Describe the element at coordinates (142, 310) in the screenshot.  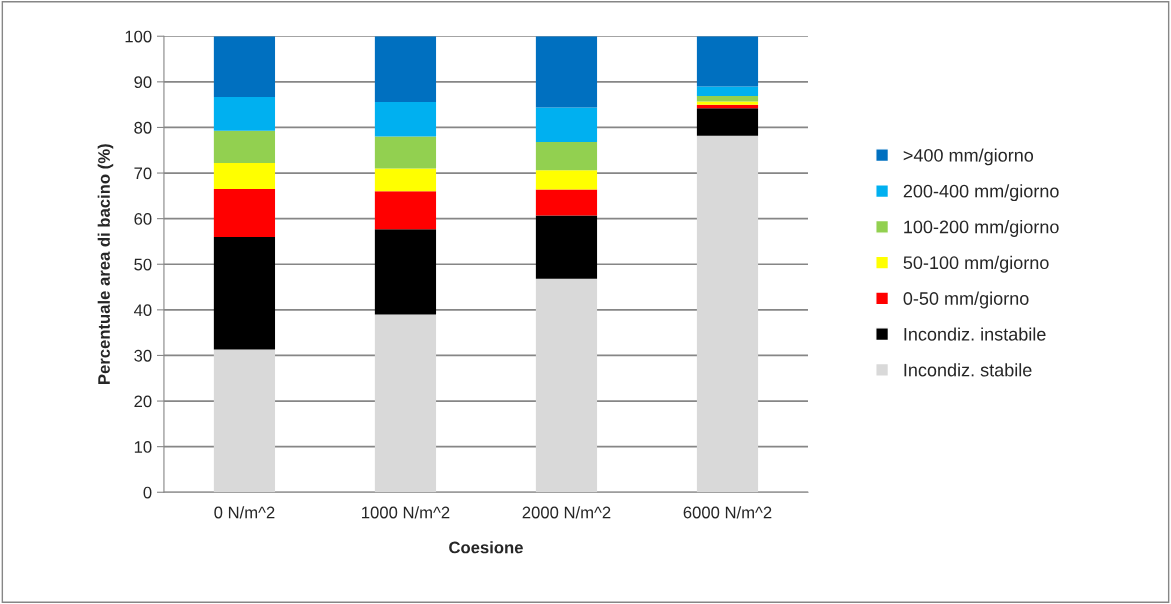
I see `y-tick-label: 40` at that location.